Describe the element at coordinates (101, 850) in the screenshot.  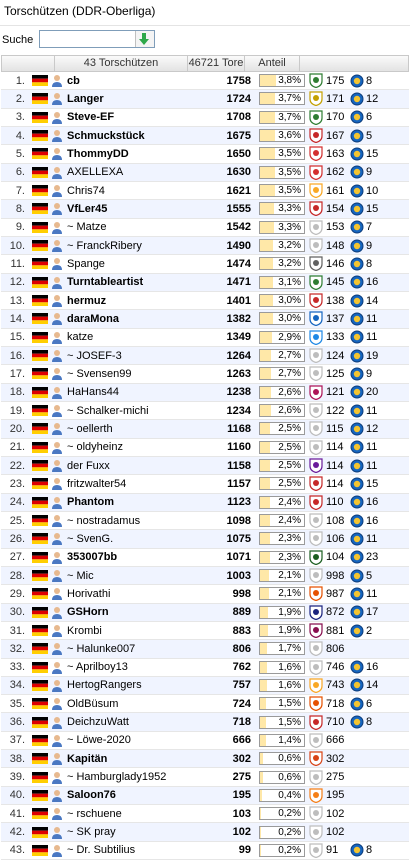
I see `player-name: ~ Dr. Subtilius` at that location.